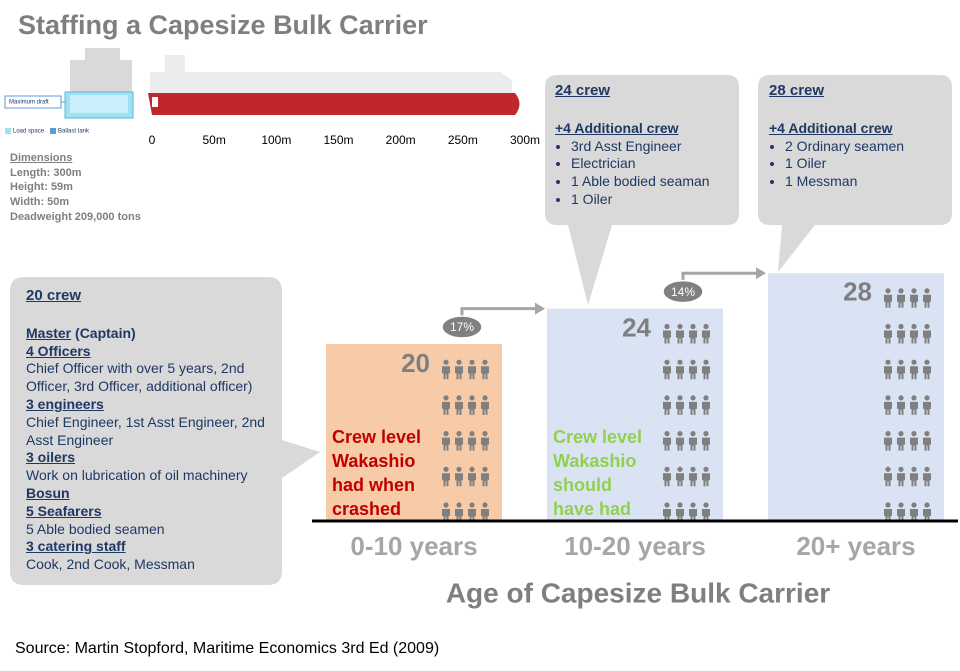  I want to click on section-heading-row: Bosun, so click(153, 494).